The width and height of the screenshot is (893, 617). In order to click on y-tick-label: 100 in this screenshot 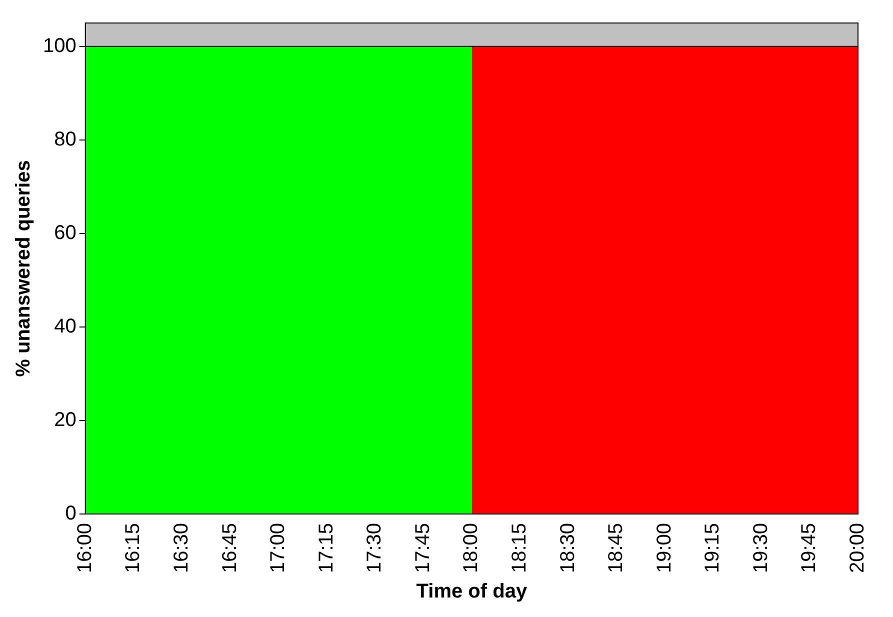, I will do `click(59, 45)`.